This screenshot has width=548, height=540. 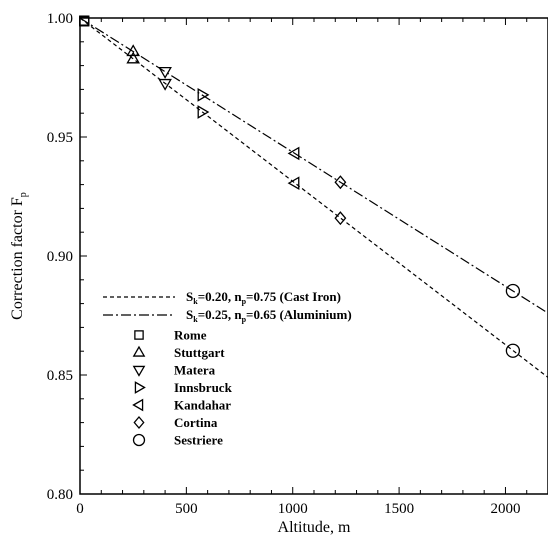 I want to click on legend-label-innsbruck: Innsbruck, so click(x=203, y=387).